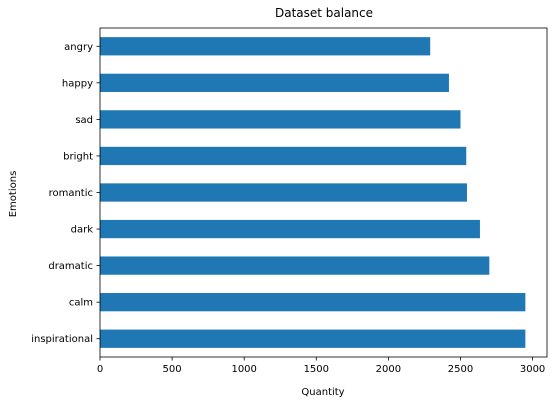 The image size is (553, 404). I want to click on x-axis-label: Quantity, so click(322, 392).